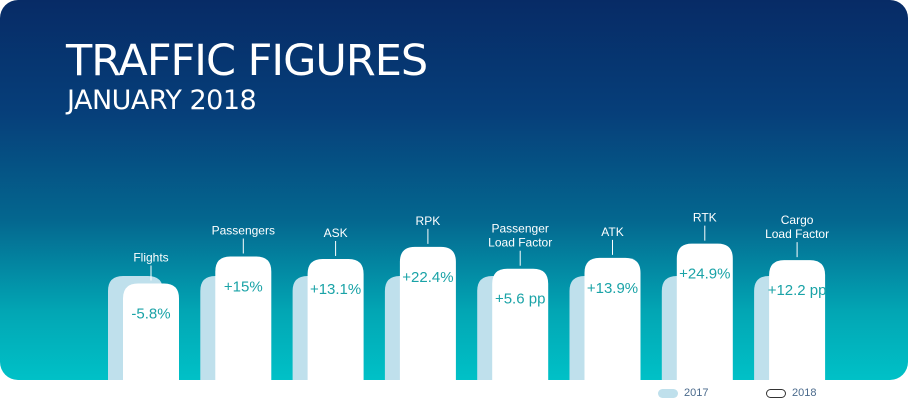 This screenshot has width=910, height=404. Describe the element at coordinates (804, 393) in the screenshot. I see `legend-label-2018: 2018` at that location.